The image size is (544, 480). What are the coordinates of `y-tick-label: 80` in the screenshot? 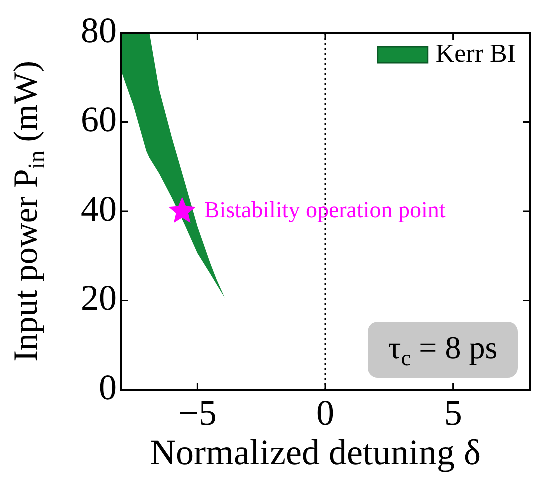 It's located at (99, 30).